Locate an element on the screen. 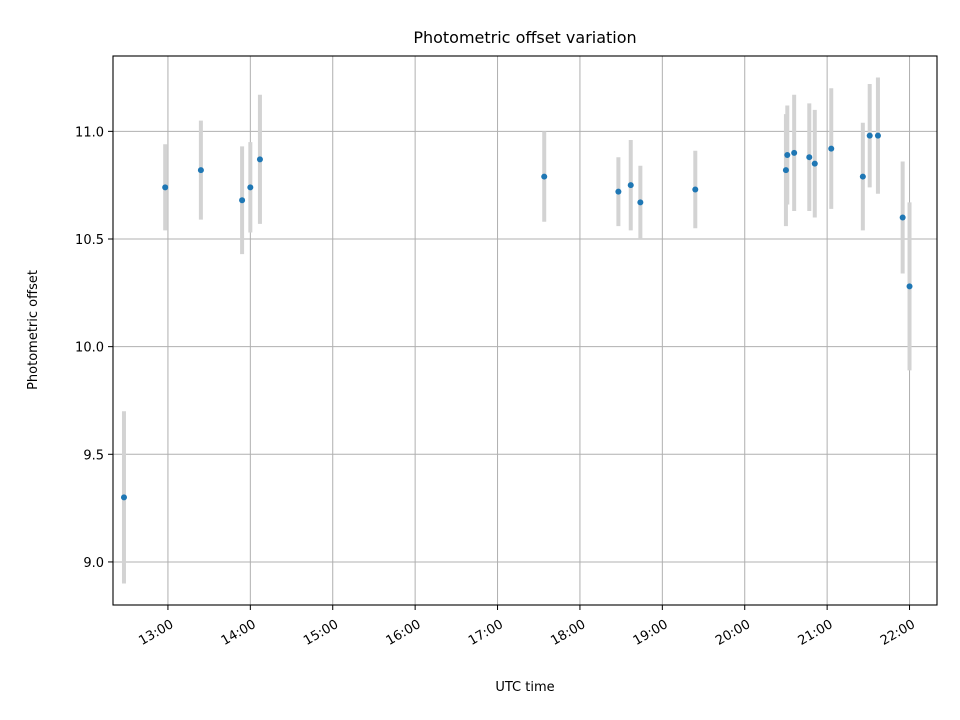 The image size is (960, 720). y-axis-label: Photometric offset is located at coordinates (33, 330).